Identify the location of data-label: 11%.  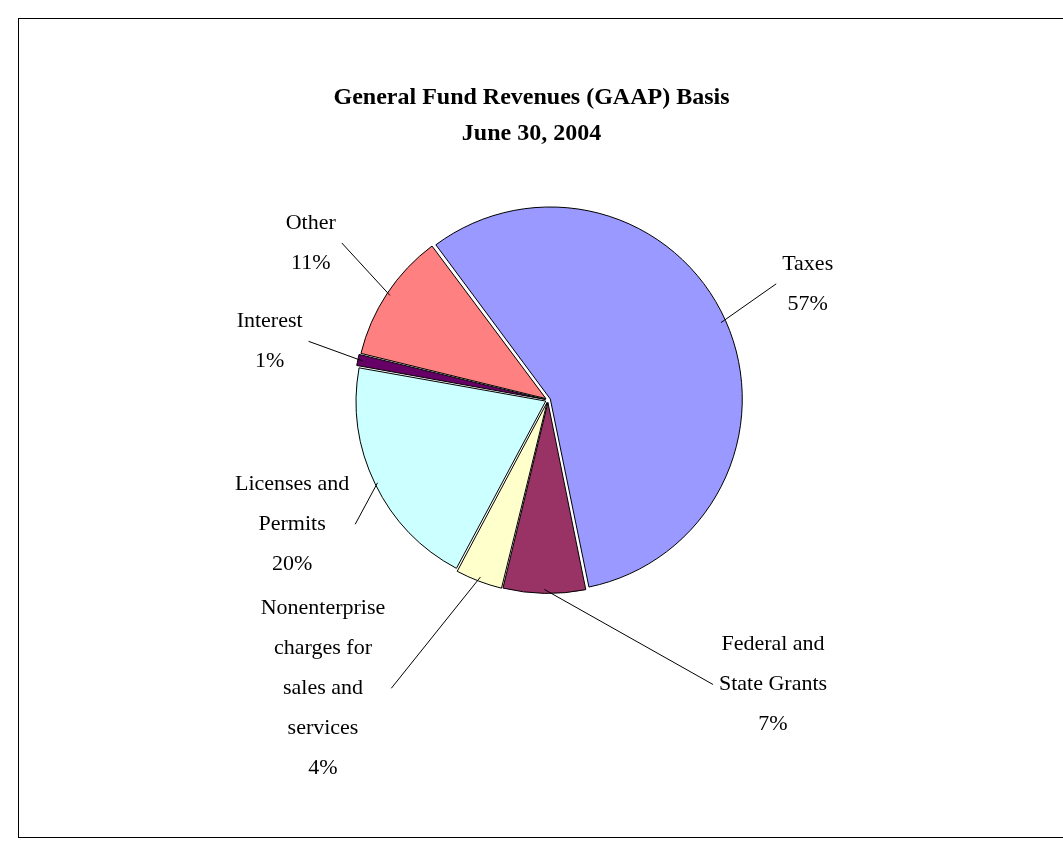
(311, 261).